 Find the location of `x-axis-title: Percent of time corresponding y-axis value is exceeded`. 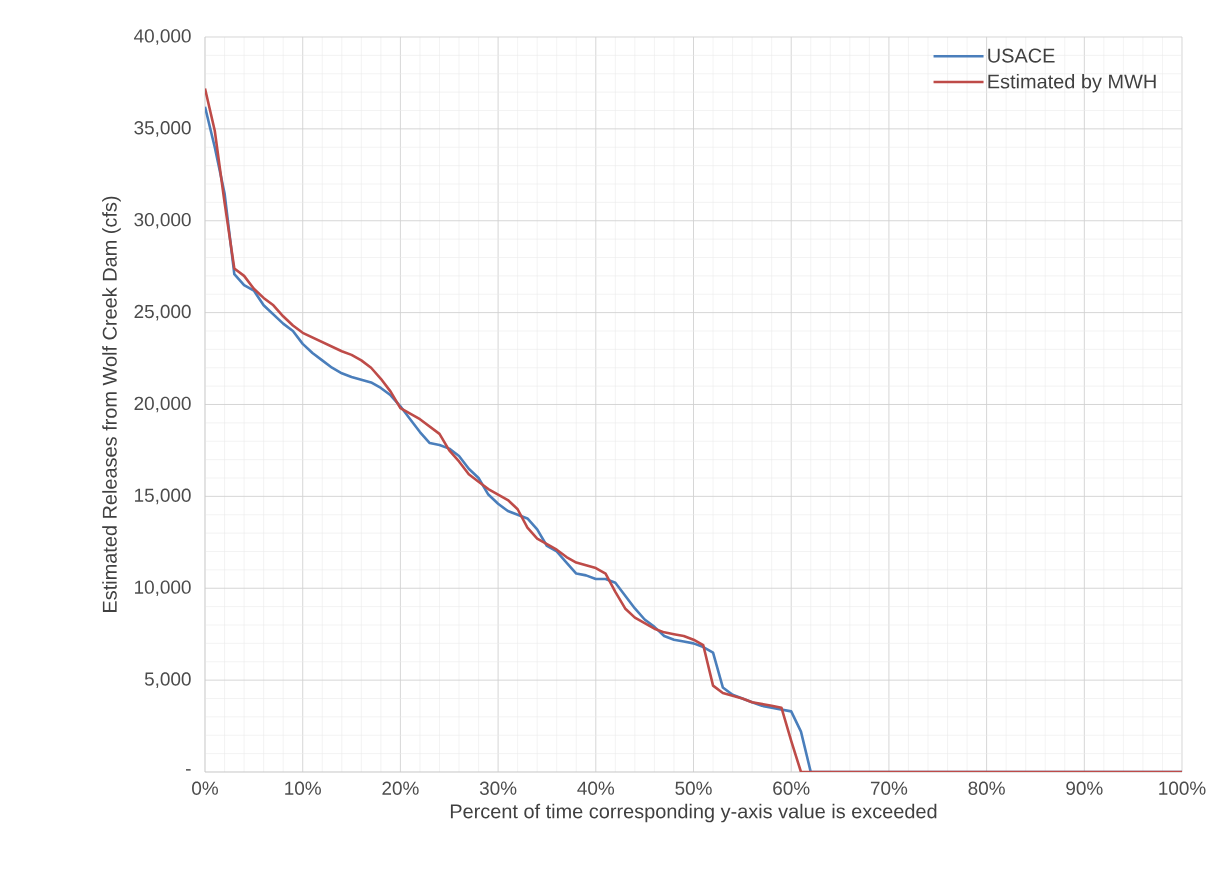

x-axis-title: Percent of time corresponding y-axis value is exceeded is located at coordinates (693, 813).